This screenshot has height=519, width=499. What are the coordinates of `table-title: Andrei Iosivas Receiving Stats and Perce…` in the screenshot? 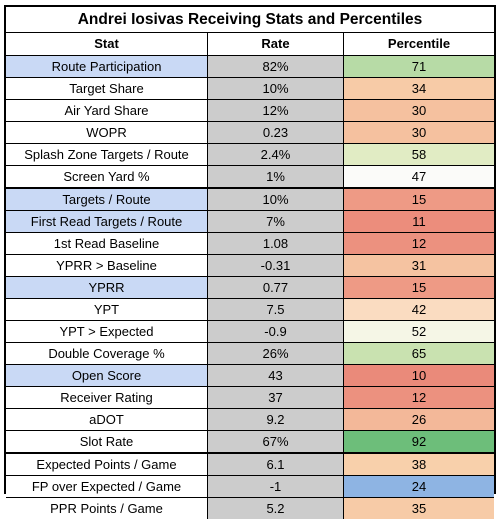 It's located at (250, 20).